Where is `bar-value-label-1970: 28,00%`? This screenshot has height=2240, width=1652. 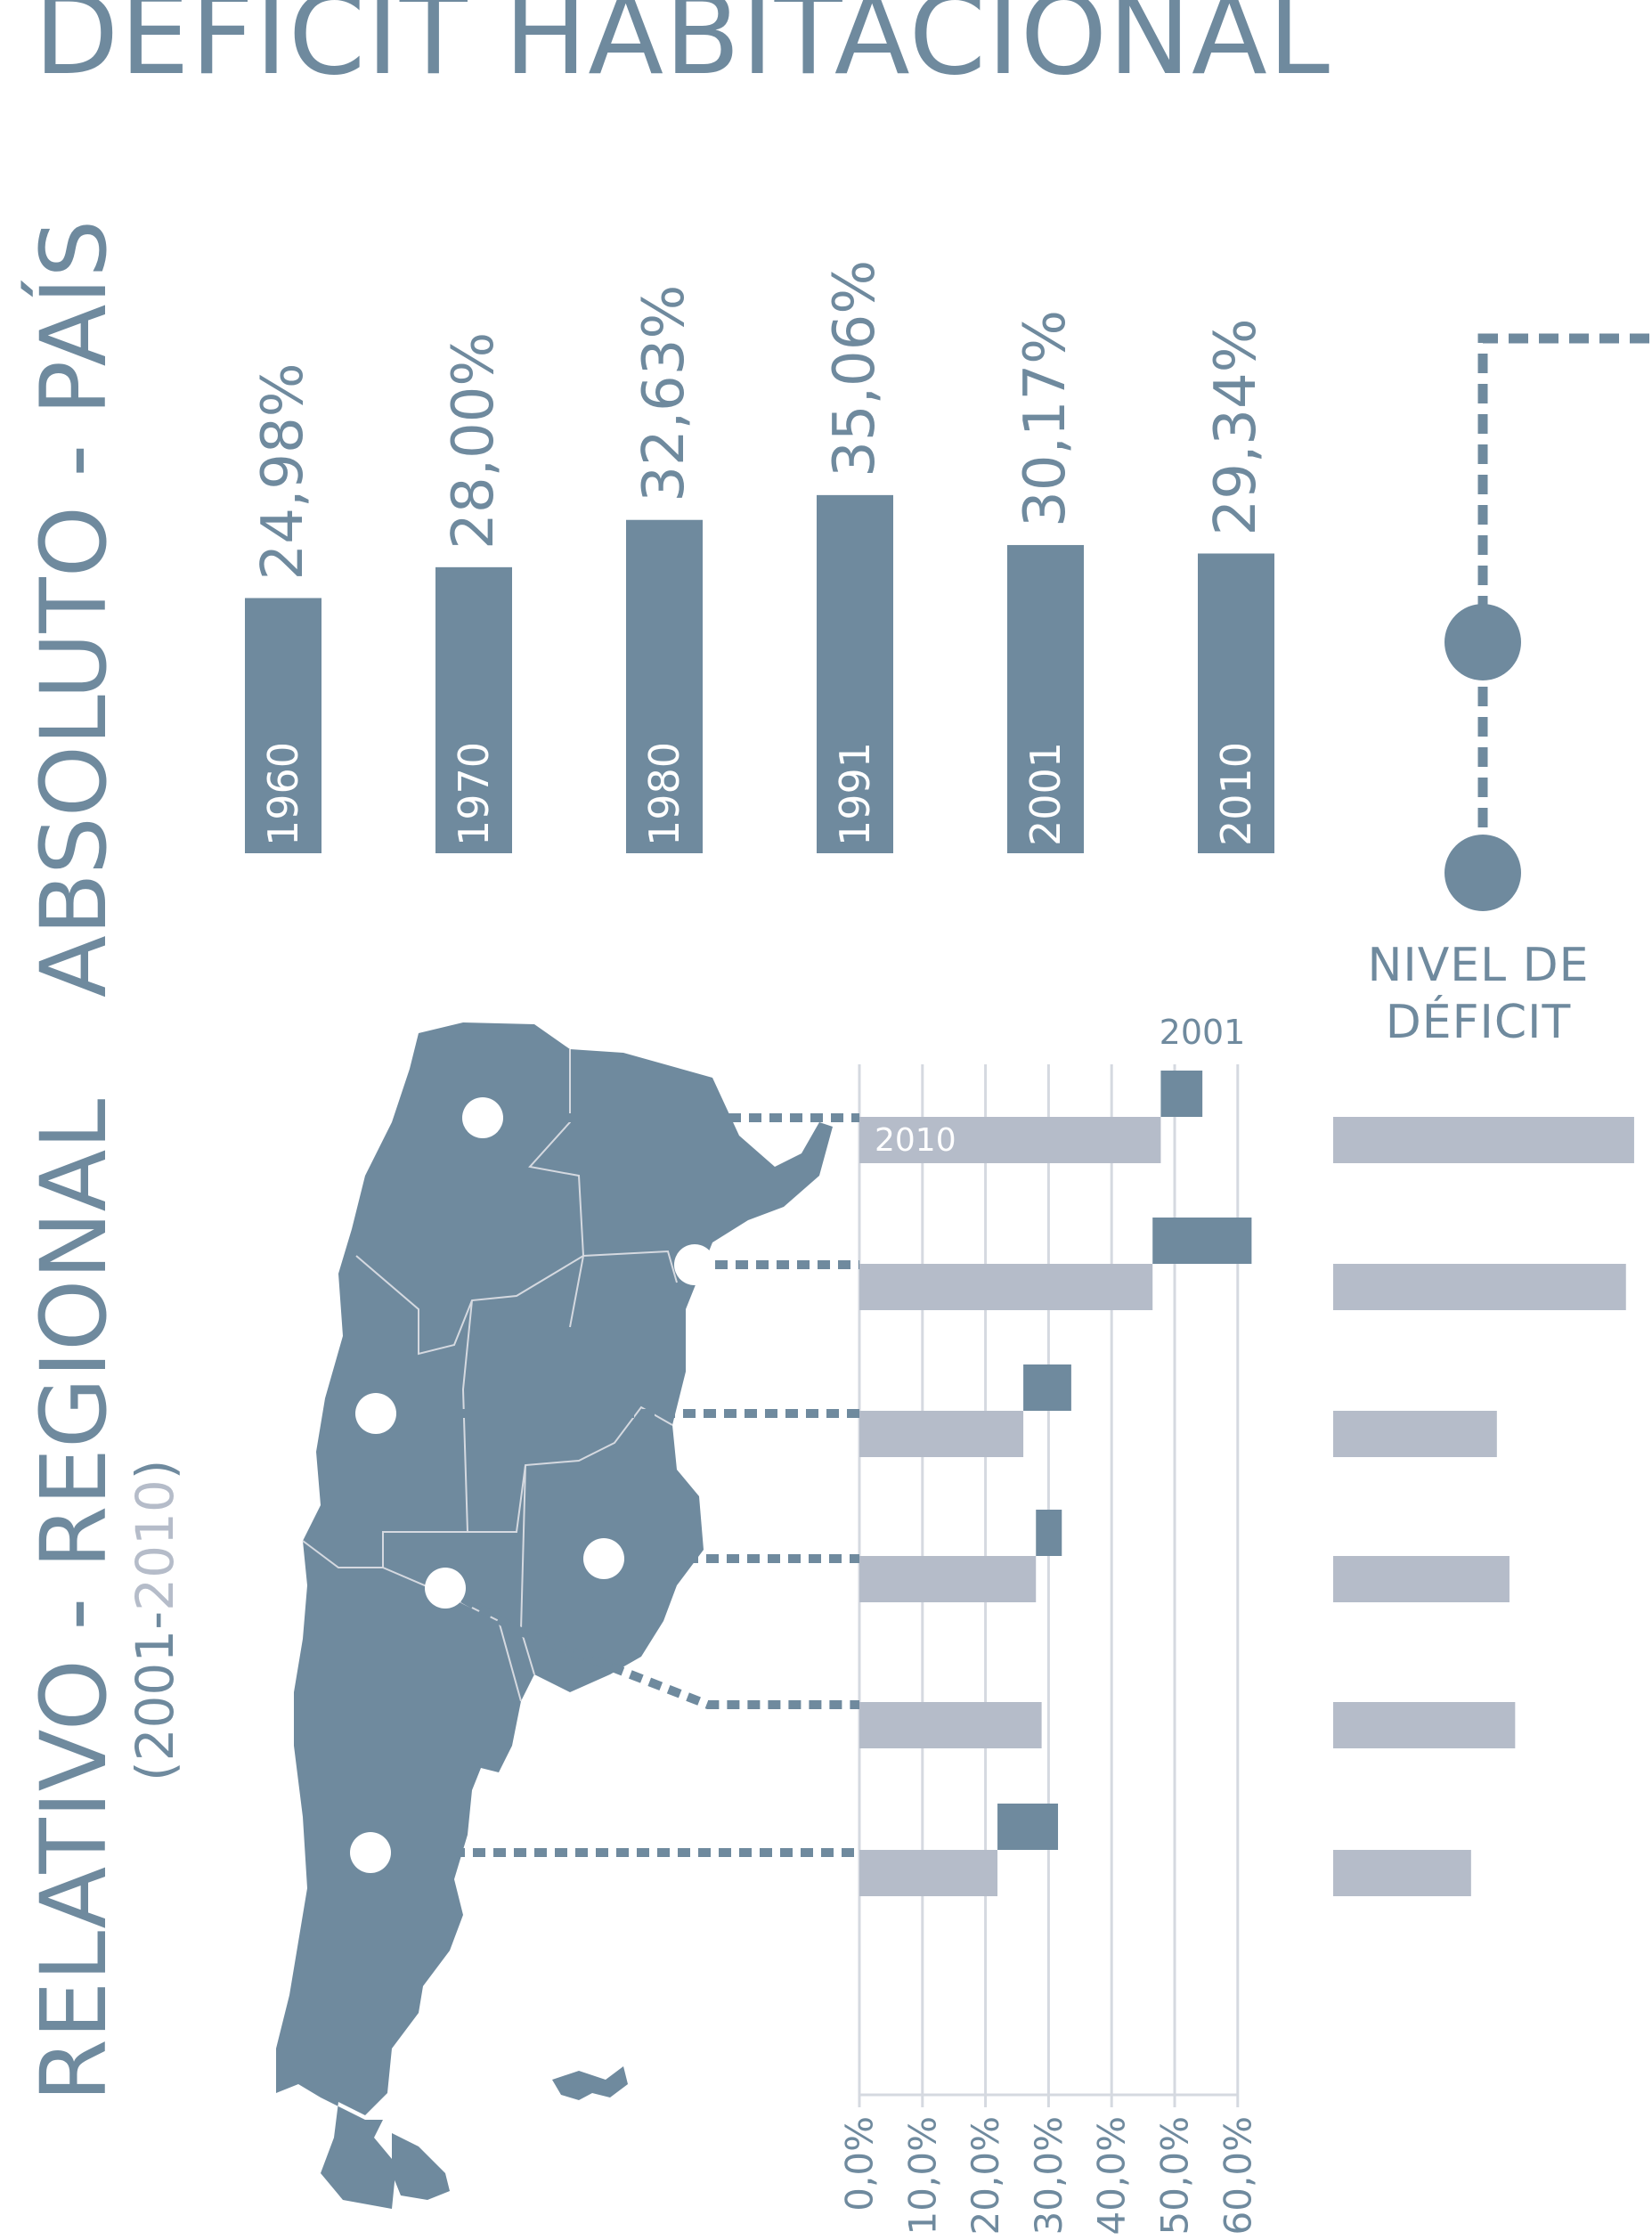 bar-value-label-1970: 28,00% is located at coordinates (474, 441).